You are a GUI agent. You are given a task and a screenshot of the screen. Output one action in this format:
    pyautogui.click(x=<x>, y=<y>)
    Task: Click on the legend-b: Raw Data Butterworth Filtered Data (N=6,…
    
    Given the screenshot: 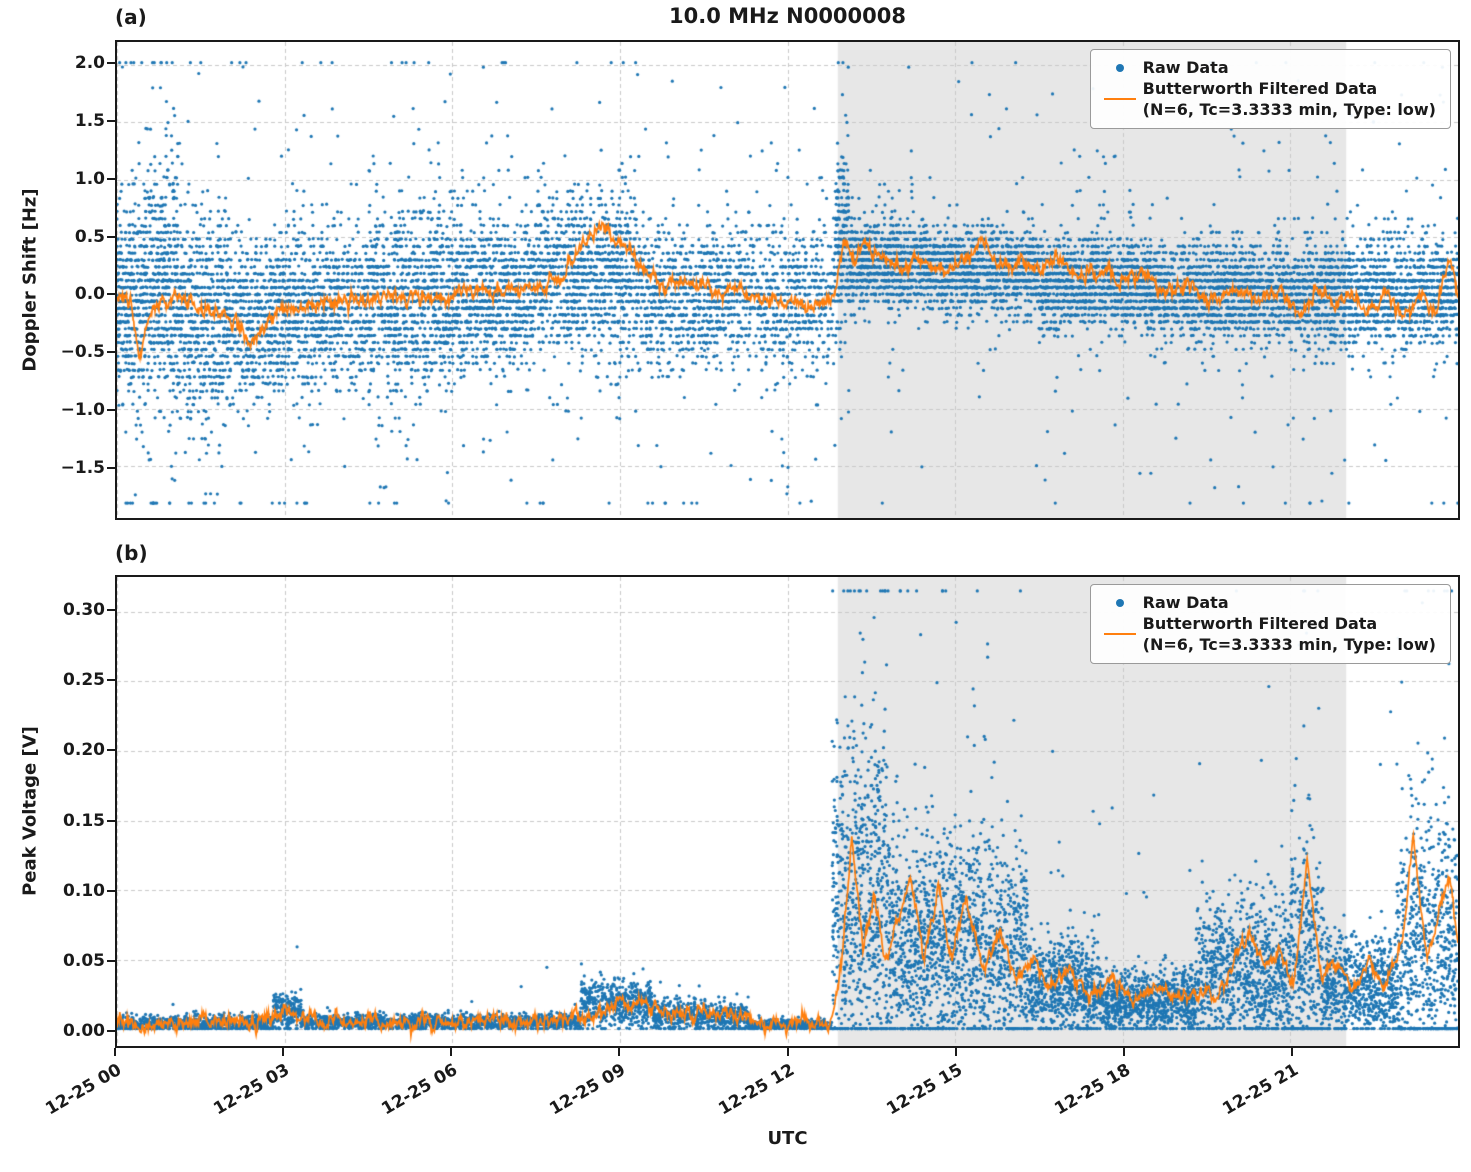 What is the action you would take?
    pyautogui.click(x=1270, y=624)
    